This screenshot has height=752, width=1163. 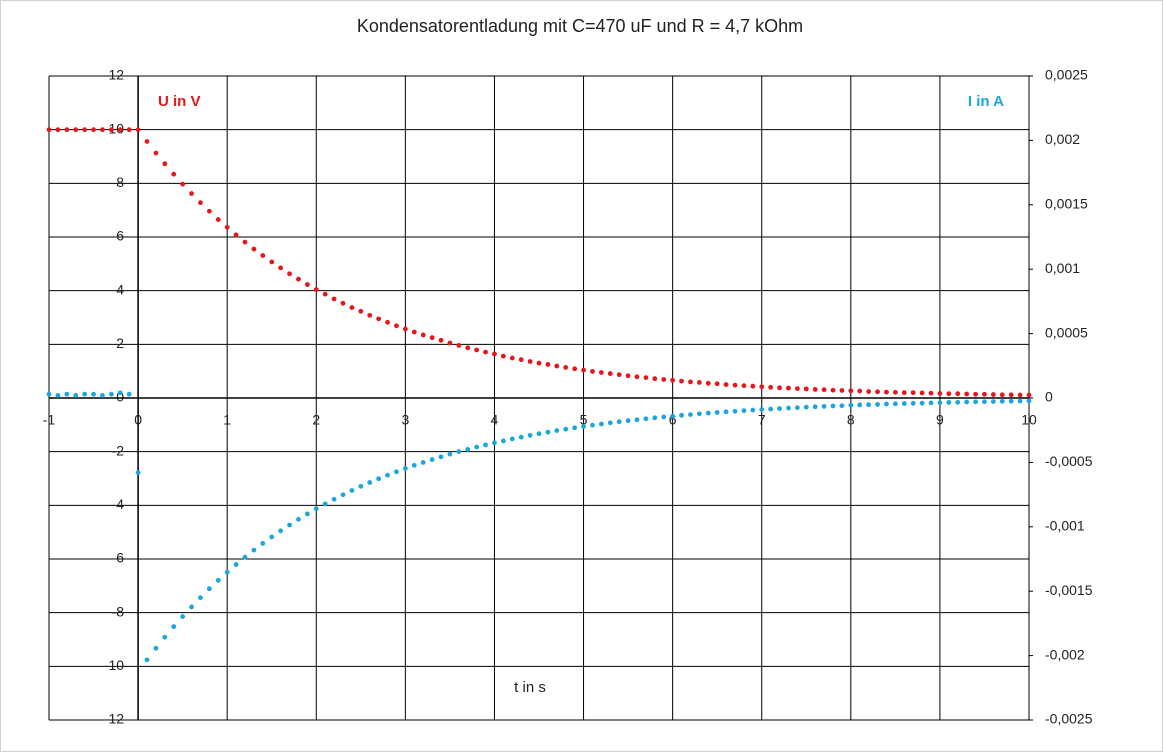 What do you see at coordinates (1062, 139) in the screenshot?
I see `y2-tick-label: 0,002` at bounding box center [1062, 139].